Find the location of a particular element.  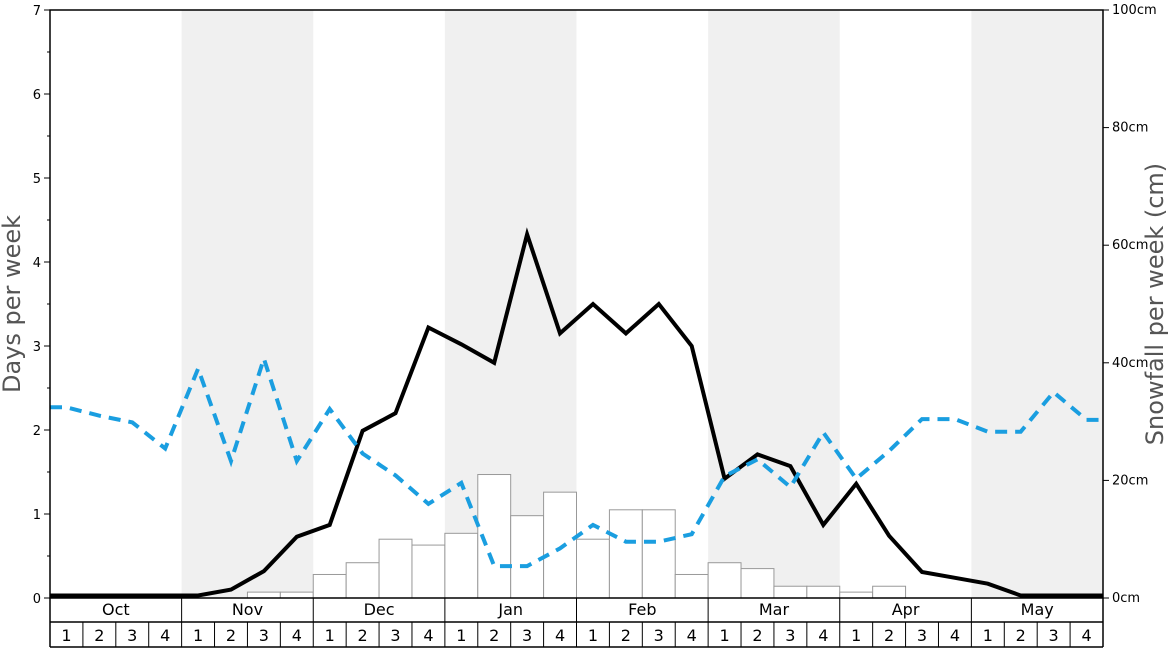

month-label-nov: Nov is located at coordinates (247, 609).